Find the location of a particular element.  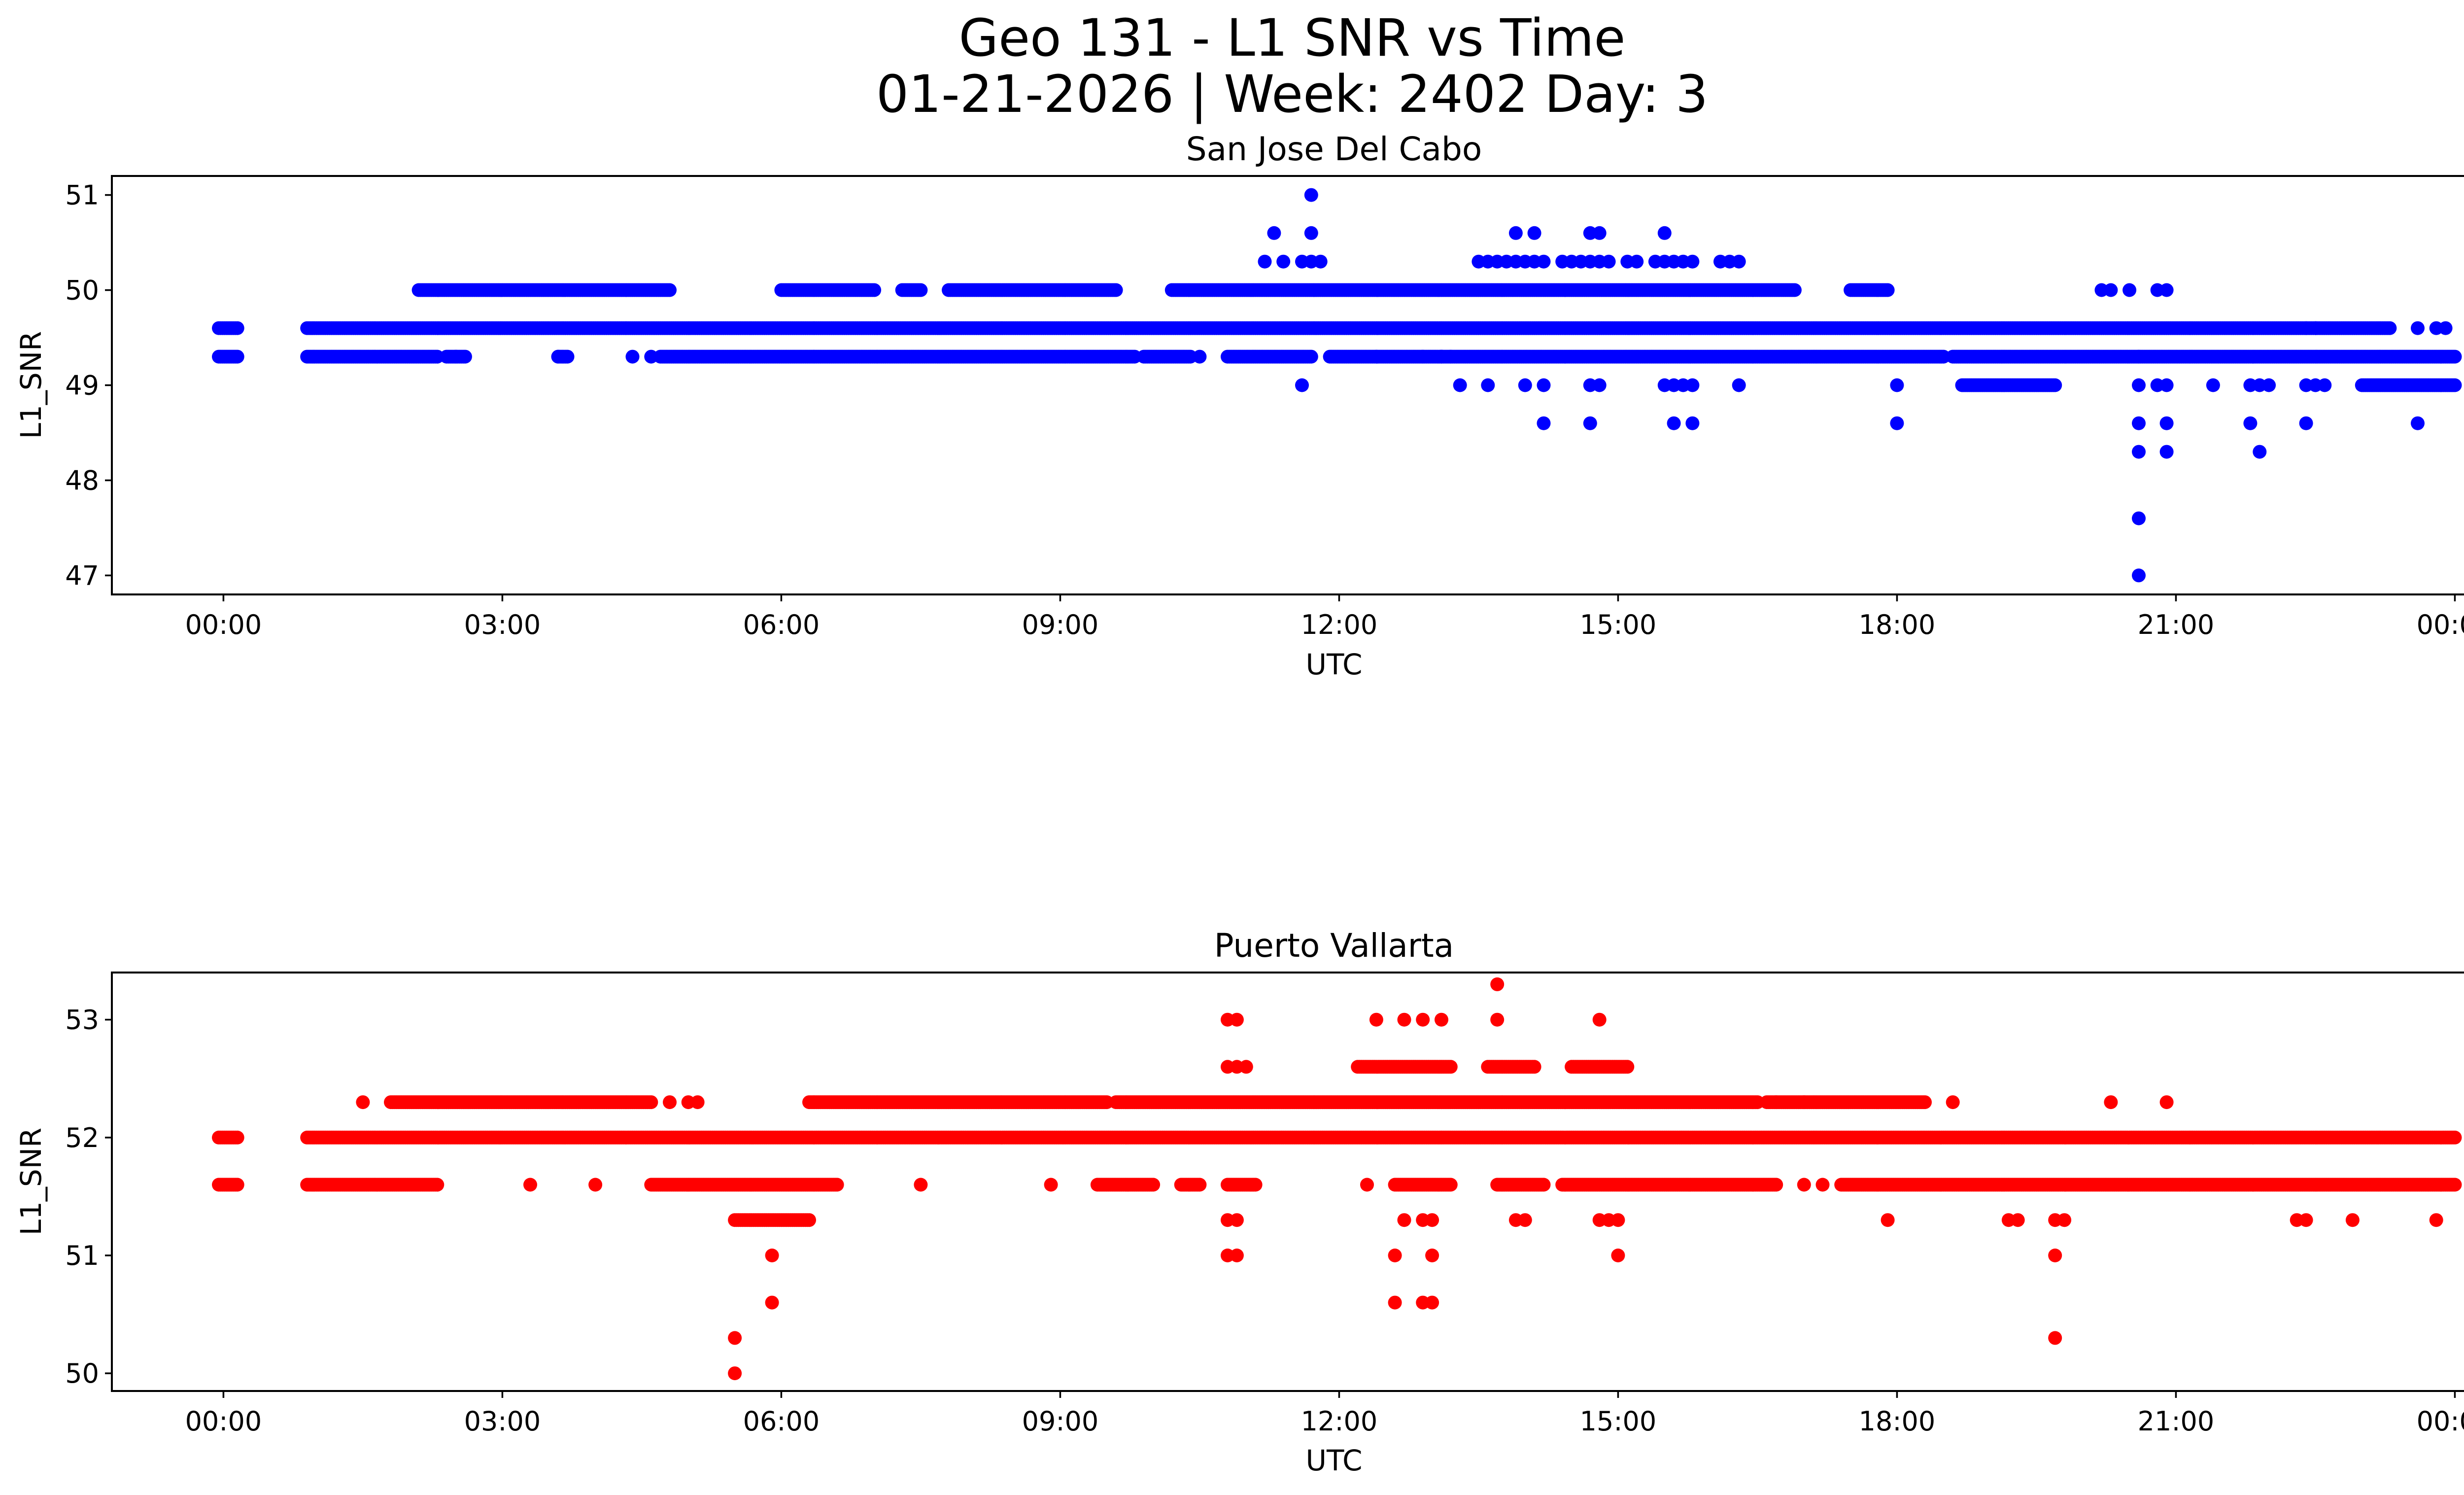

x-tick-label: 12:00 is located at coordinates (1339, 624).